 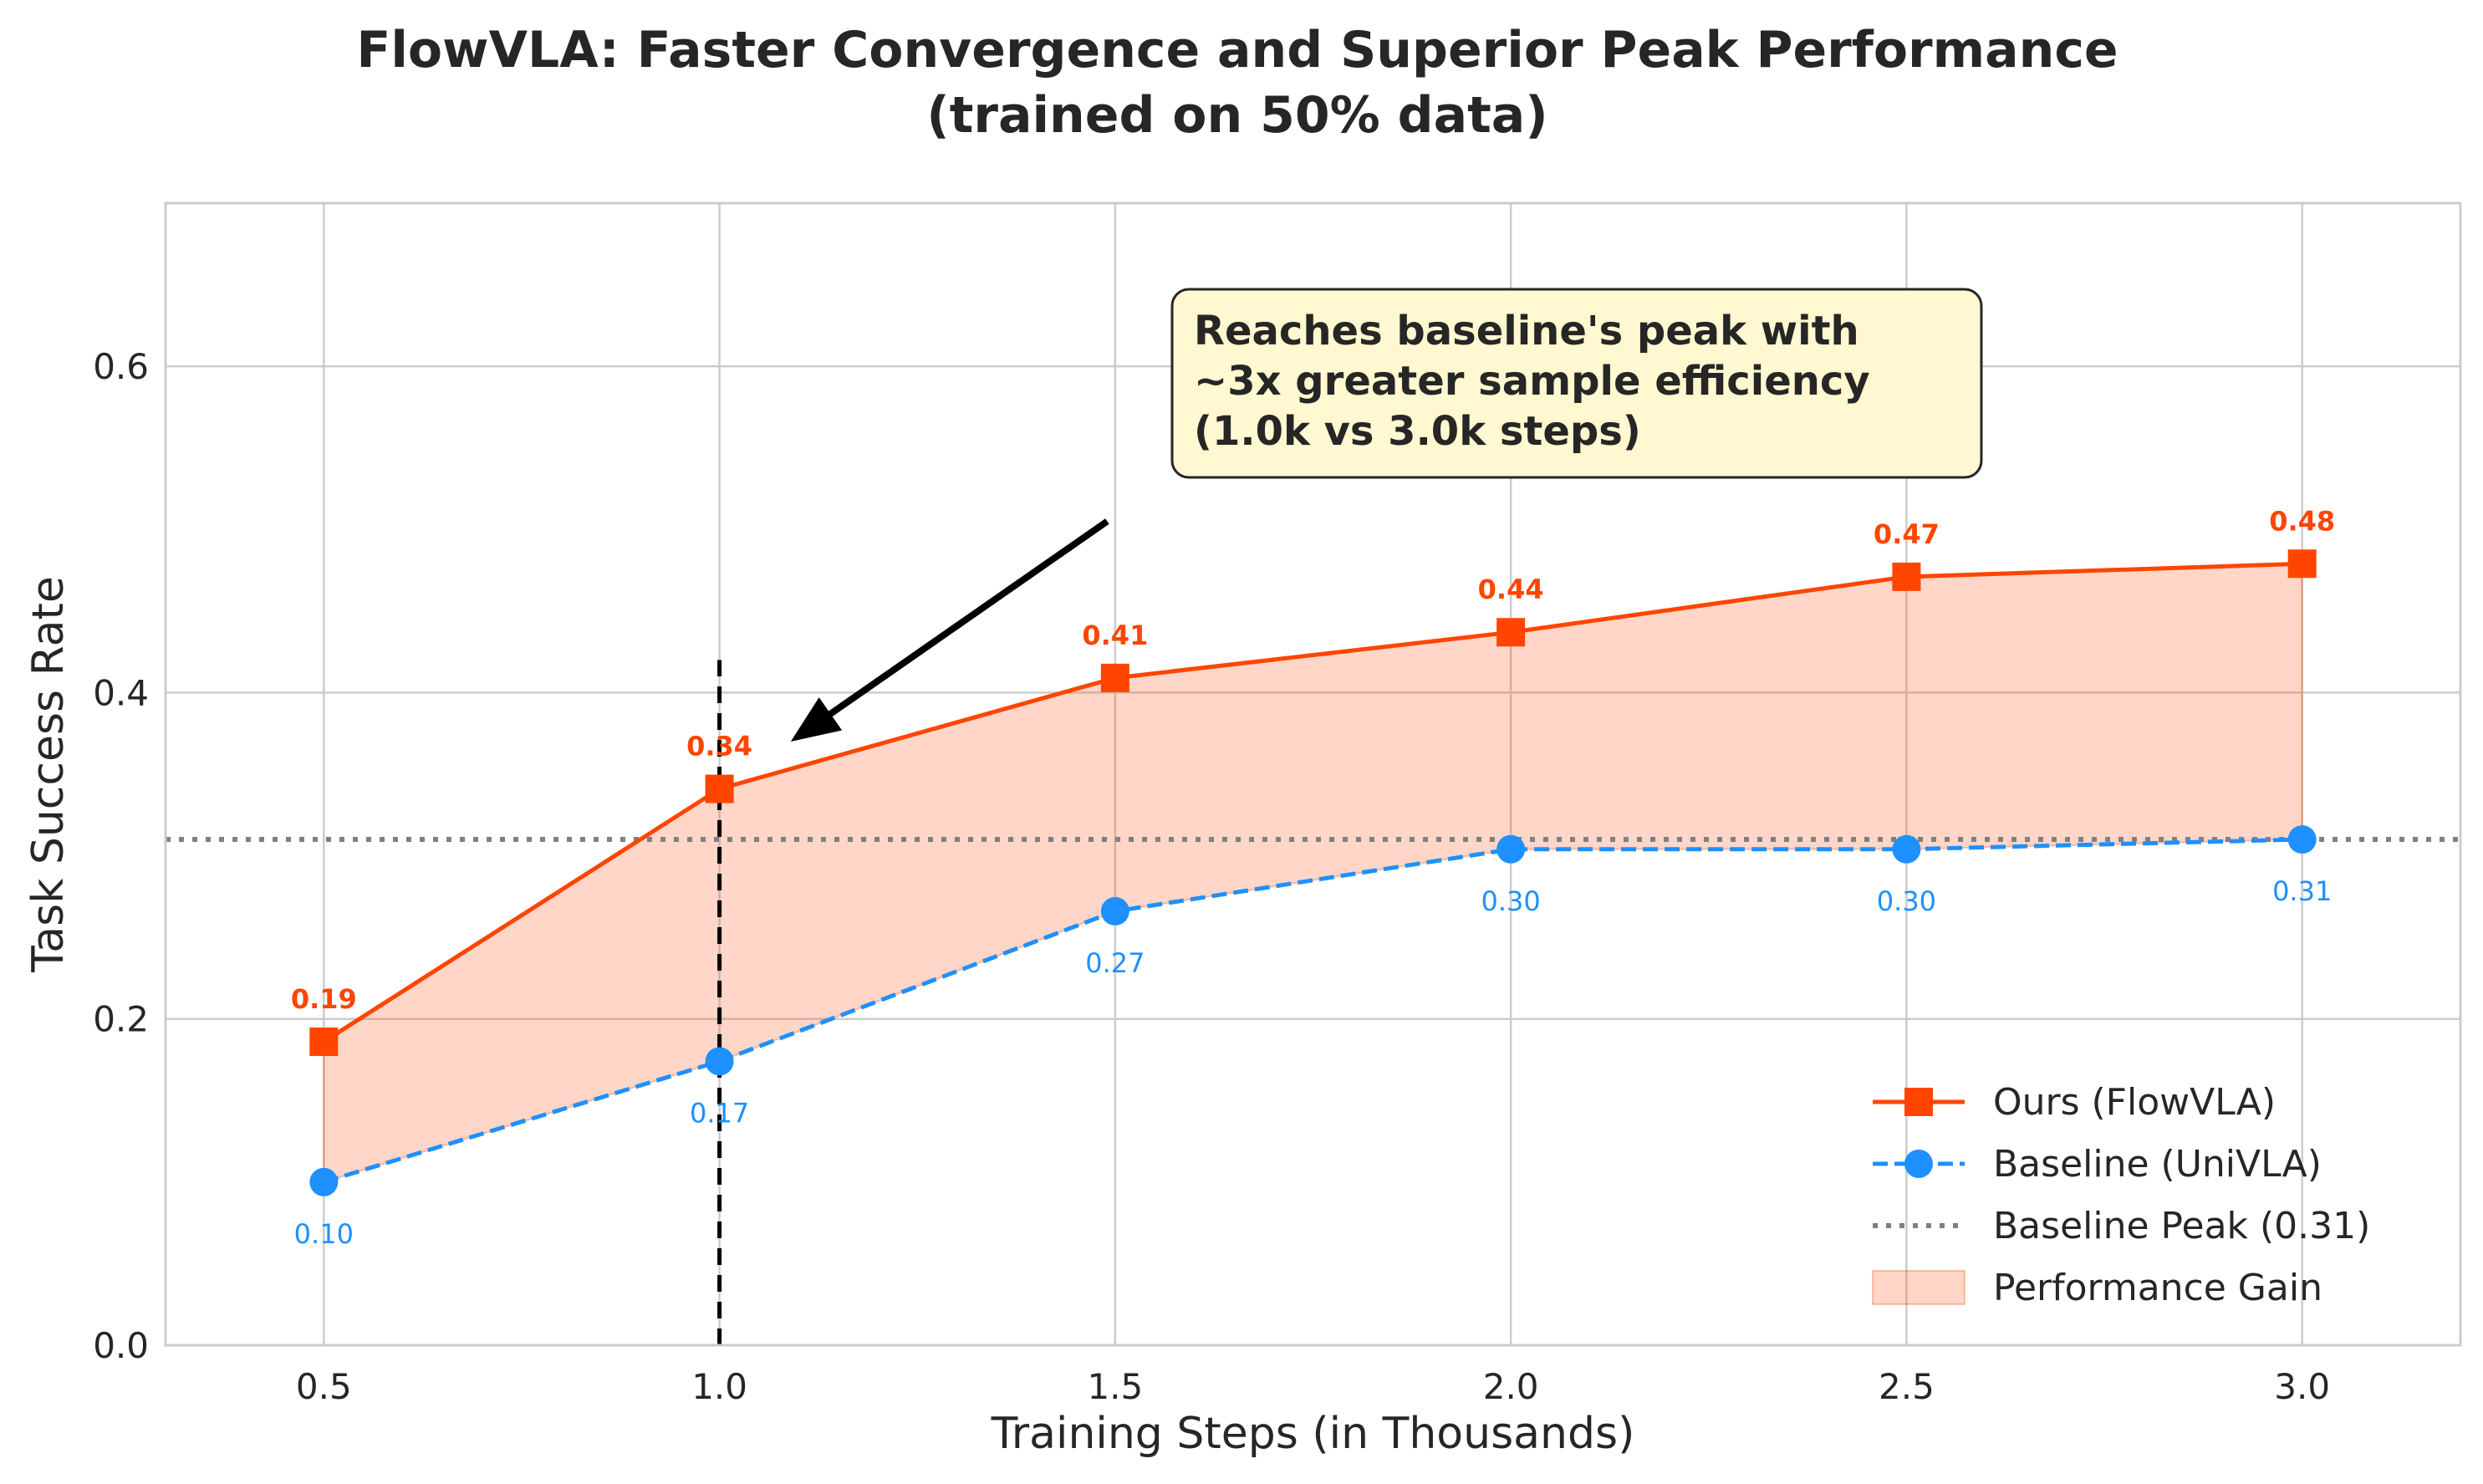 What do you see at coordinates (966, 619) in the screenshot?
I see `arrow-shaft` at bounding box center [966, 619].